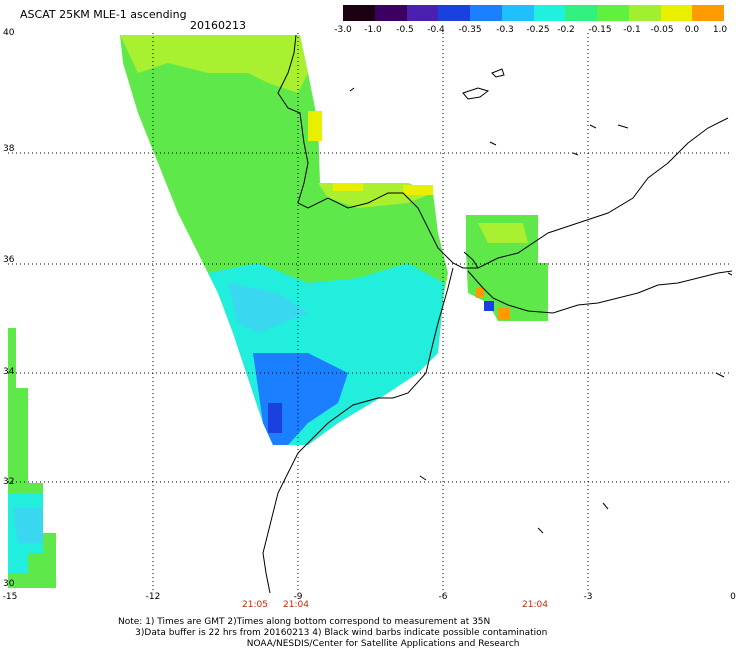 The width and height of the screenshot is (740, 650). What do you see at coordinates (9, 584) in the screenshot?
I see `latitude-label: 30` at bounding box center [9, 584].